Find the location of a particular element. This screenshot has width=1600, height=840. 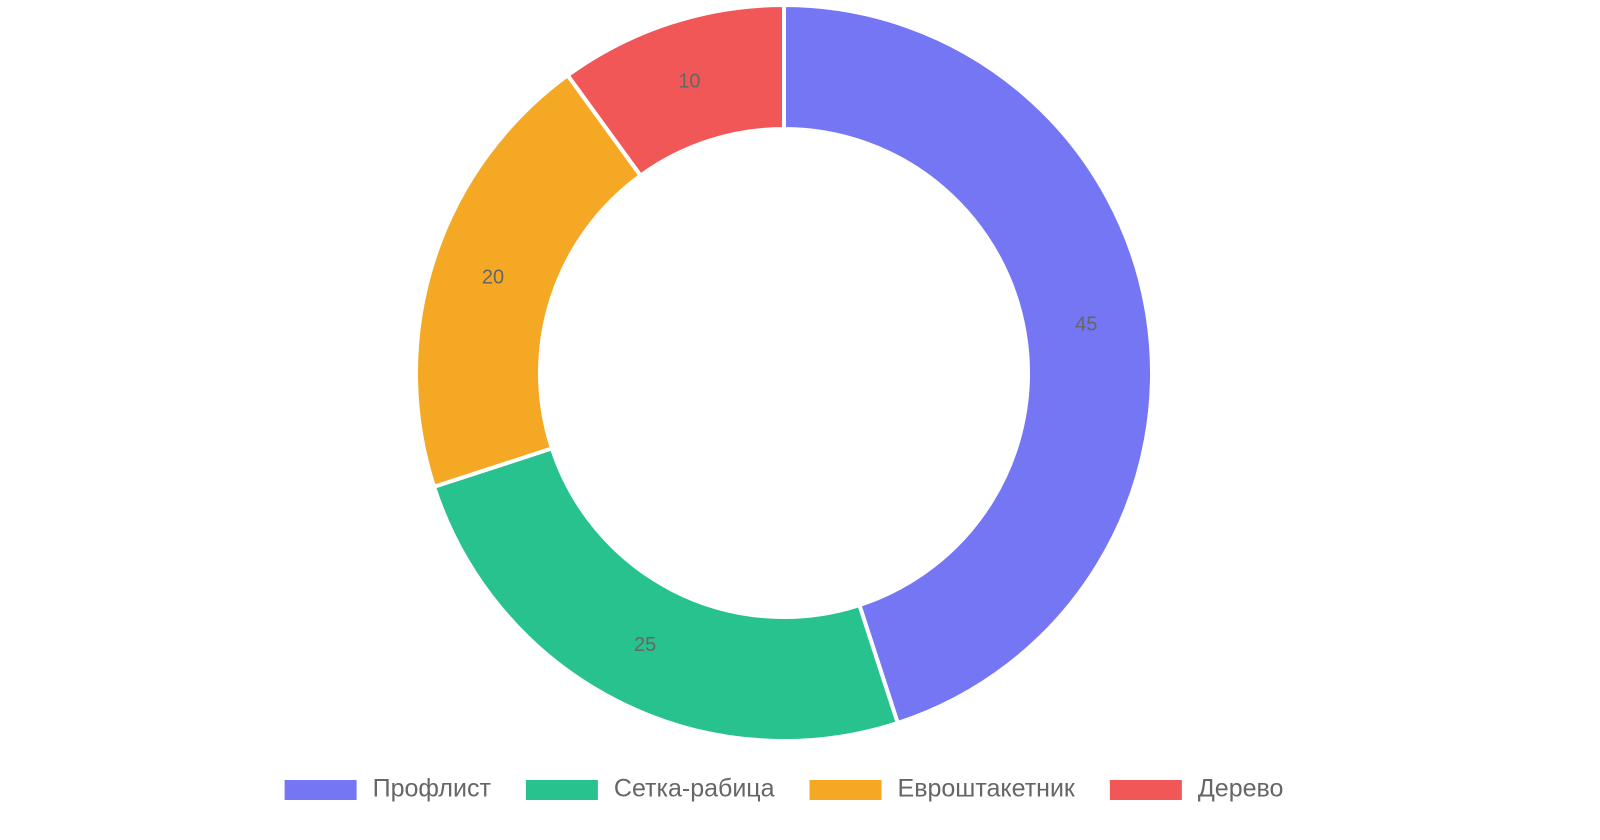

value-label: 45 is located at coordinates (1086, 324).